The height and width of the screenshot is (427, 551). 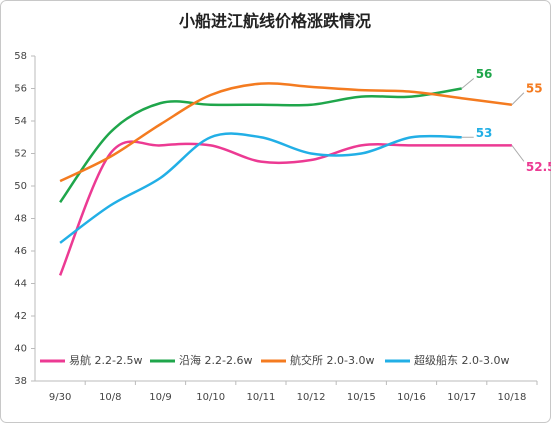 I want to click on data-label: 55, so click(x=534, y=88).